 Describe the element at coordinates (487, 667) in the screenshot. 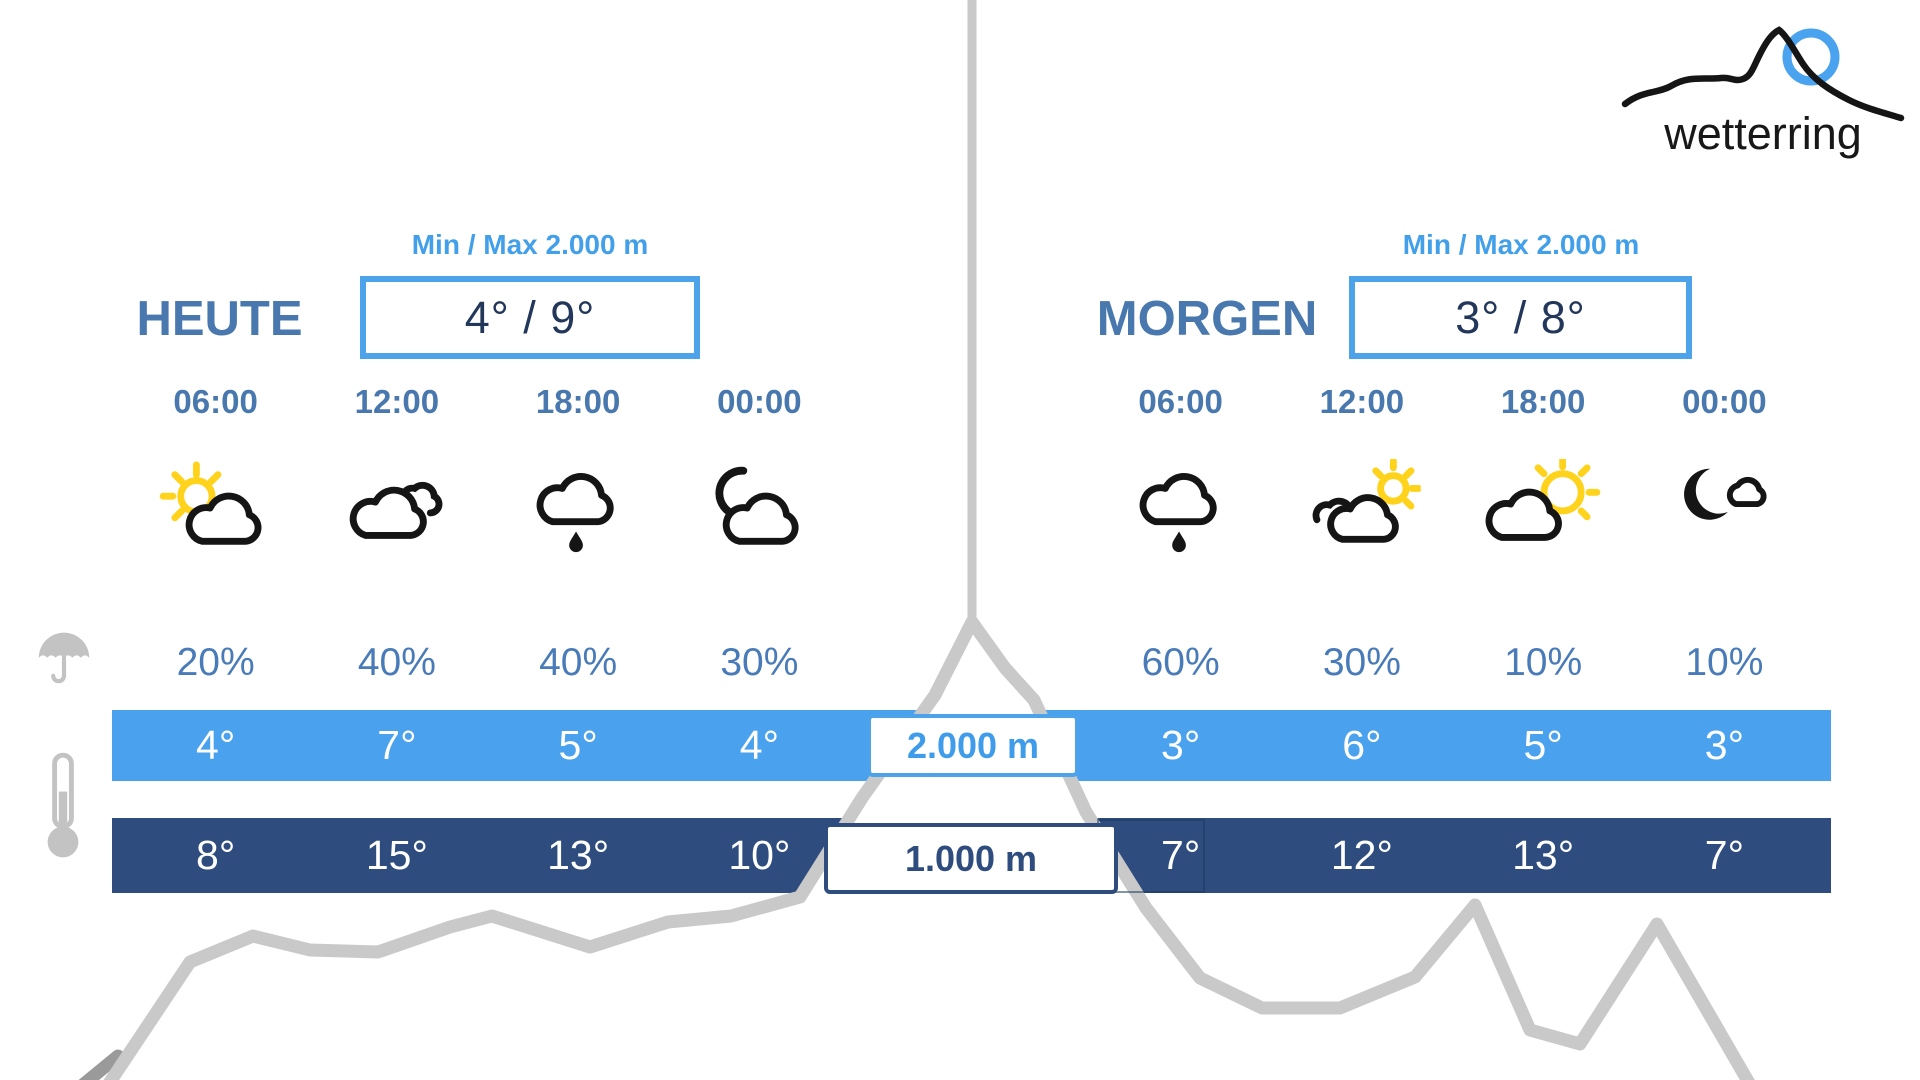

I see `precip-row-heute: 20% 40% 40% 30%` at that location.